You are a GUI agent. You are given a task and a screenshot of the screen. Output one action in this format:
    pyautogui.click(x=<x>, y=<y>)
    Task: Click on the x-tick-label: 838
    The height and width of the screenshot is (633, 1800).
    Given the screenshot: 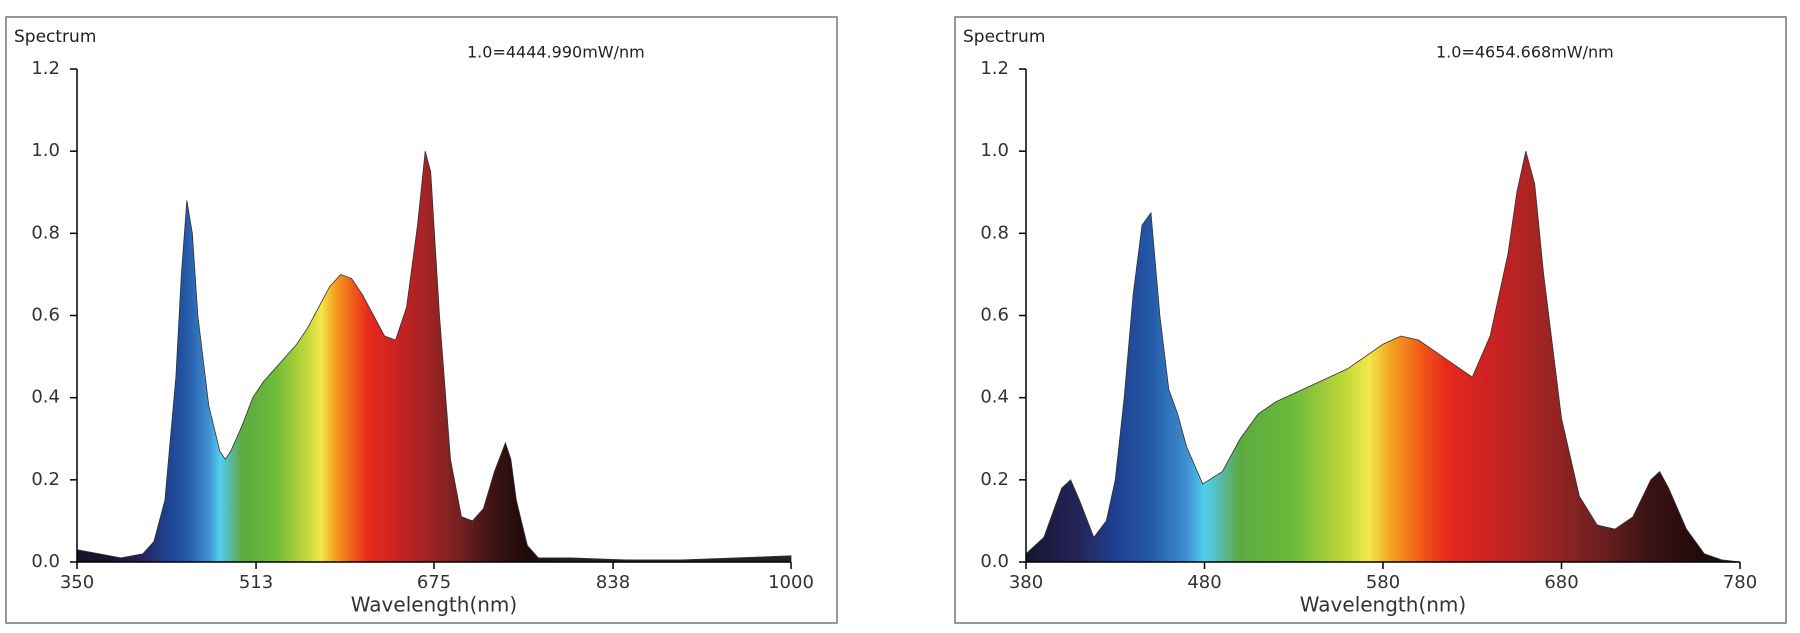 What is the action you would take?
    pyautogui.click(x=613, y=582)
    